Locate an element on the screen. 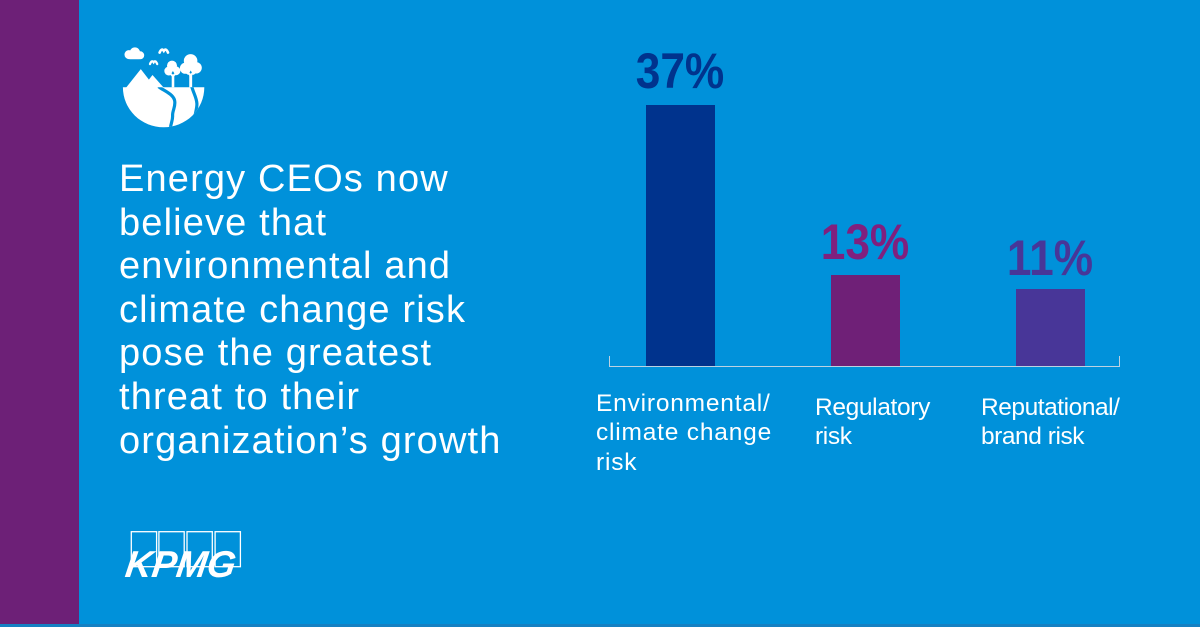  svg-text: KPMG is located at coordinates (181, 561).